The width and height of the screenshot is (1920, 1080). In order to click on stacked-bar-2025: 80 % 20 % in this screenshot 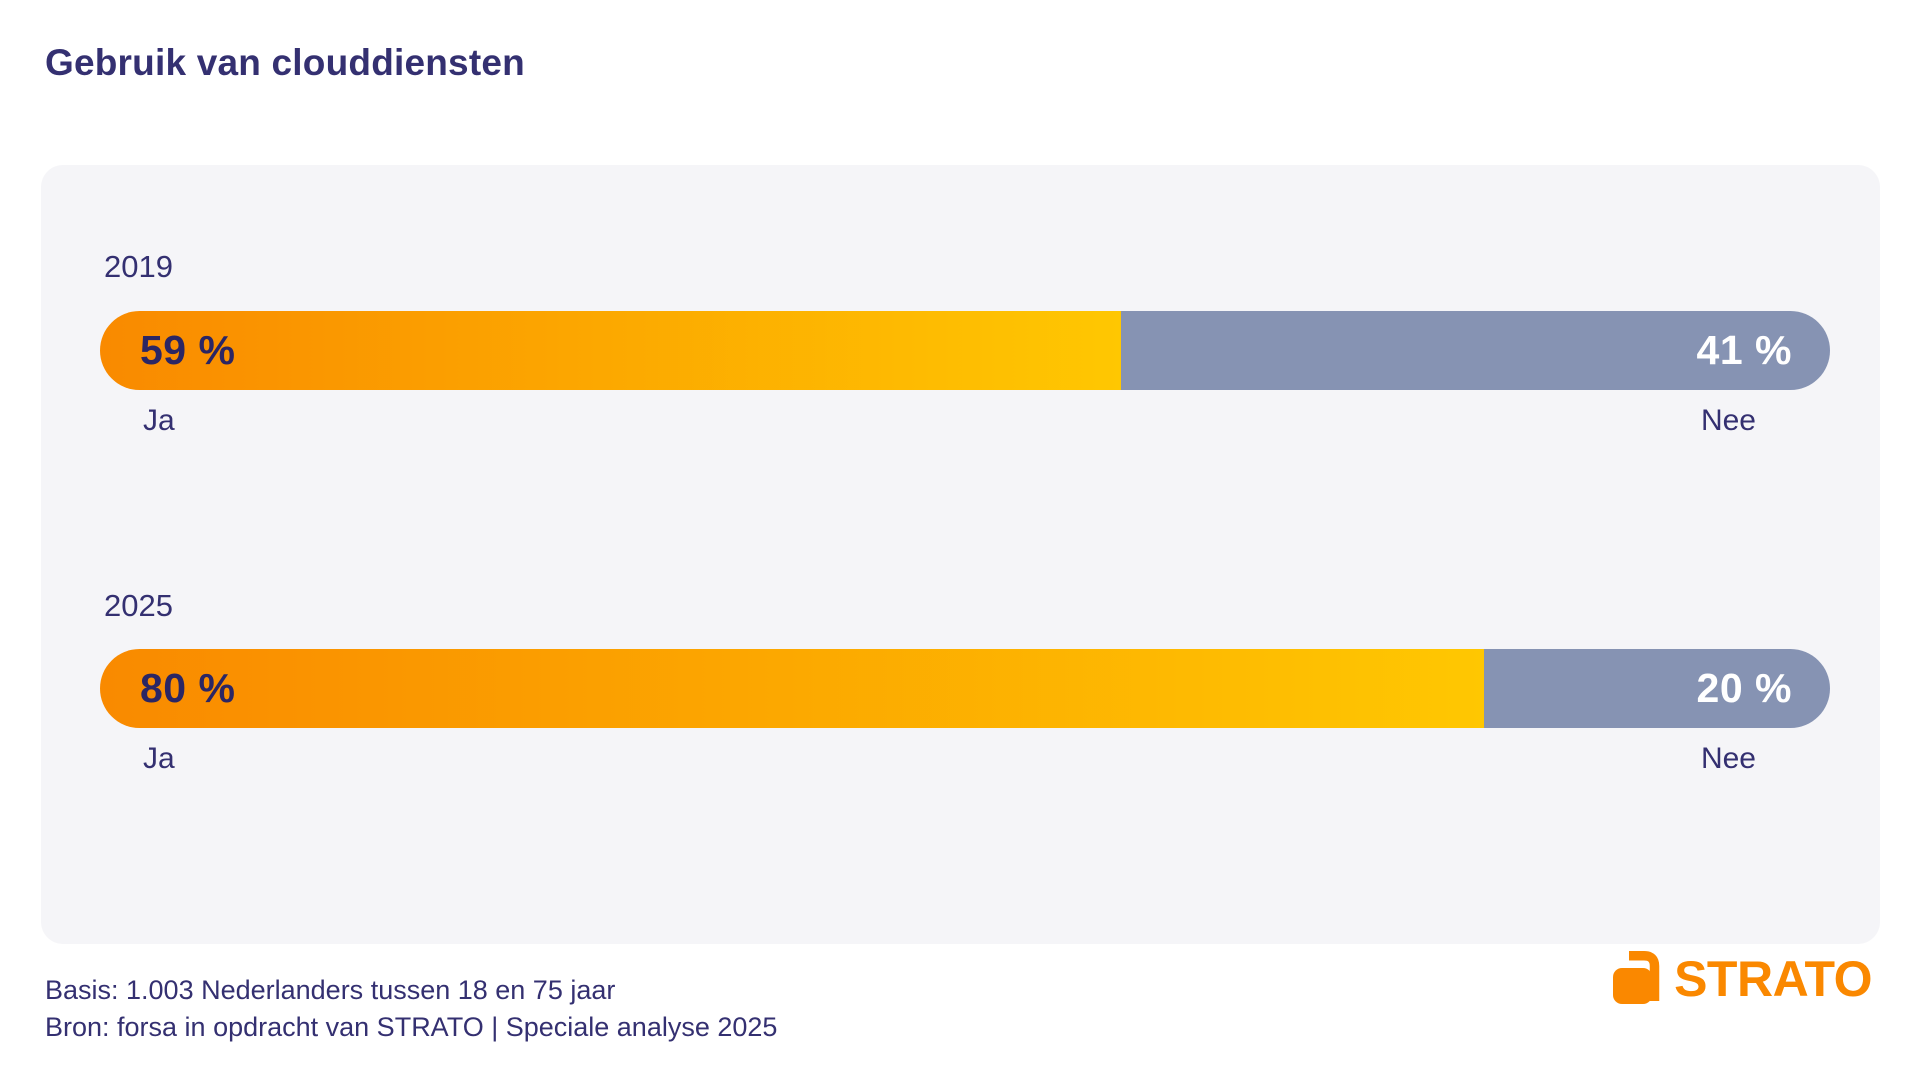, I will do `click(965, 689)`.